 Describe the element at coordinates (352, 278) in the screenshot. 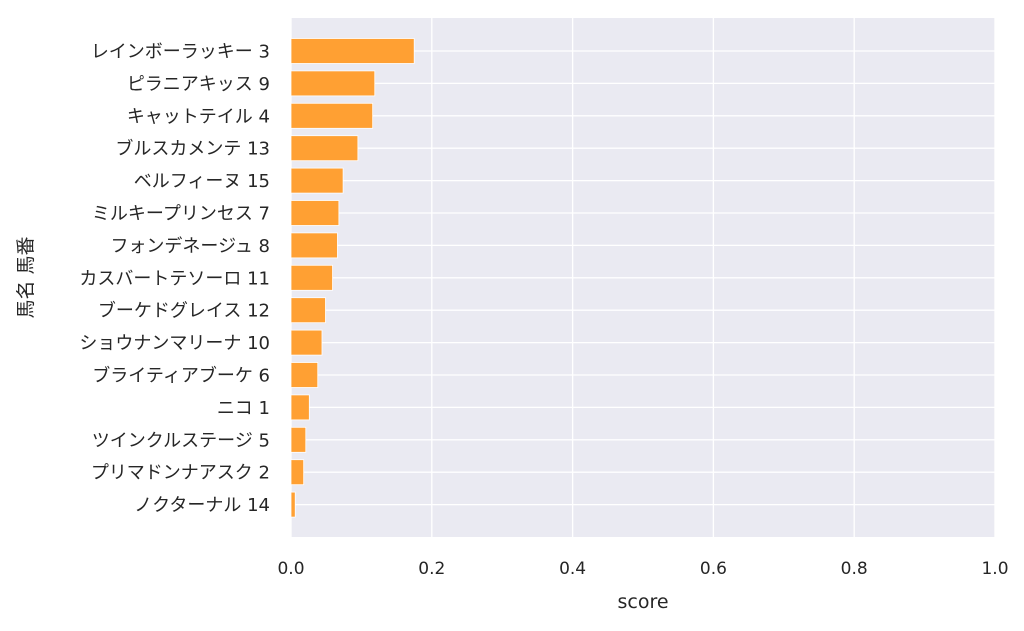

I see `bars` at that location.